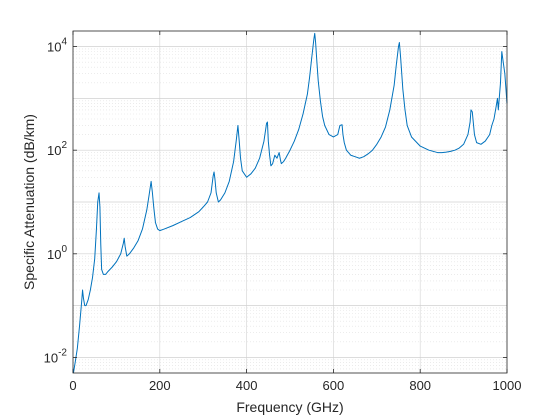 The height and width of the screenshot is (420, 560). What do you see at coordinates (334, 385) in the screenshot?
I see `x-tick-label: 600` at bounding box center [334, 385].